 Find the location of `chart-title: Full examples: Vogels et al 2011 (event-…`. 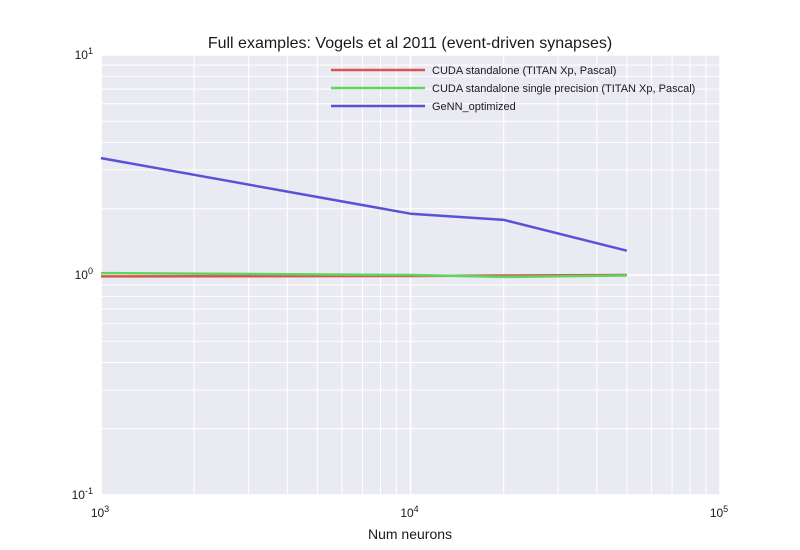

chart-title: Full examples: Vogels et al 2011 (event-… is located at coordinates (410, 43).